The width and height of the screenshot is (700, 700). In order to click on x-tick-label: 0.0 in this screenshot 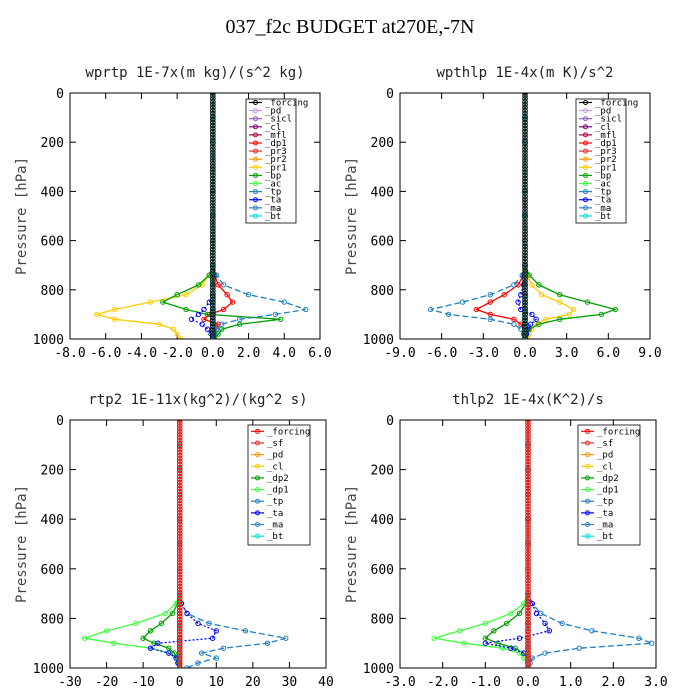, I will do `click(212, 353)`.